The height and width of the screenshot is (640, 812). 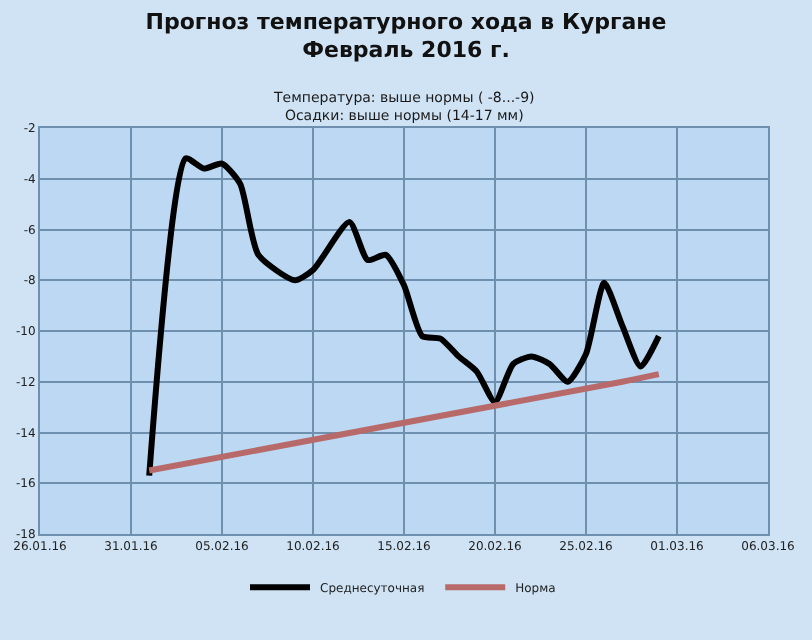 What do you see at coordinates (406, 36) in the screenshot?
I see `chart-title: Прогноз температурного хода в Кургане Февраль 2016 г.` at bounding box center [406, 36].